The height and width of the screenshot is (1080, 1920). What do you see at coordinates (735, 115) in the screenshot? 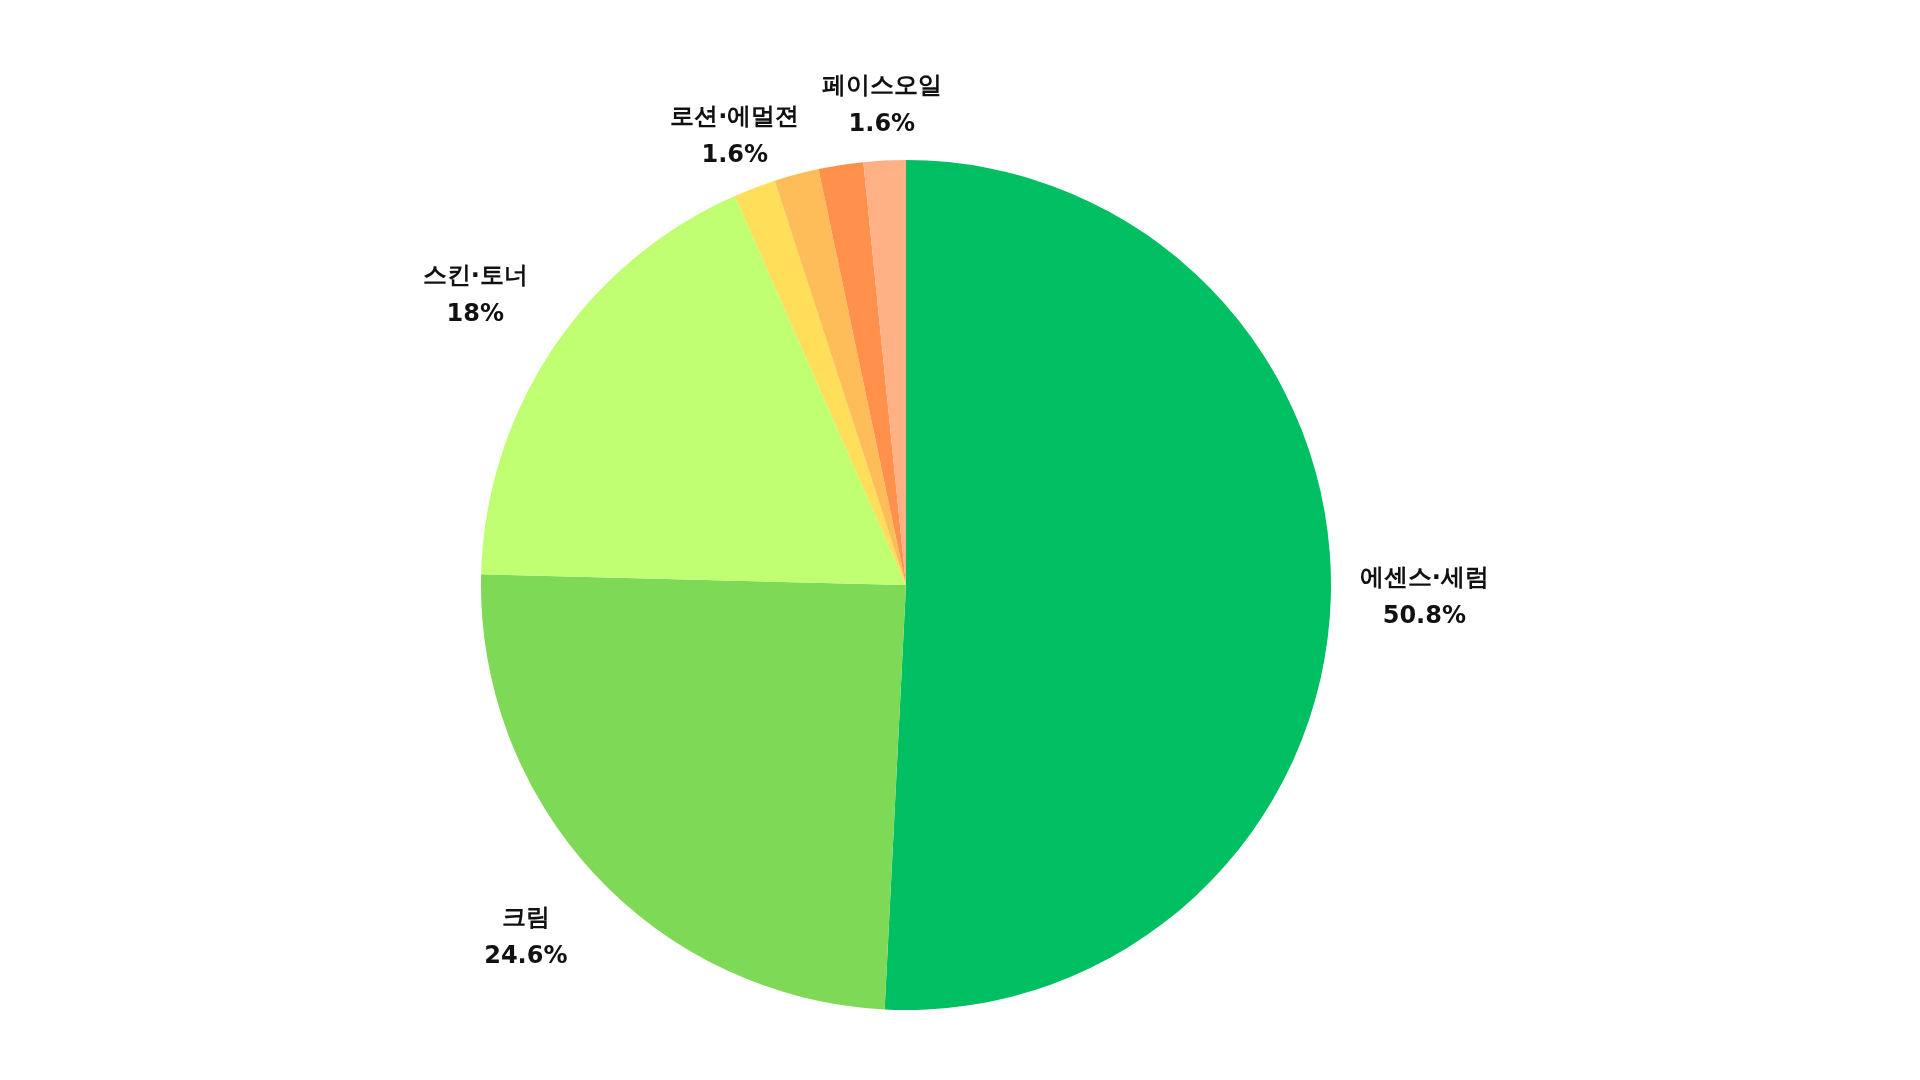
I see `slice-label: 로션·에멀젼` at bounding box center [735, 115].